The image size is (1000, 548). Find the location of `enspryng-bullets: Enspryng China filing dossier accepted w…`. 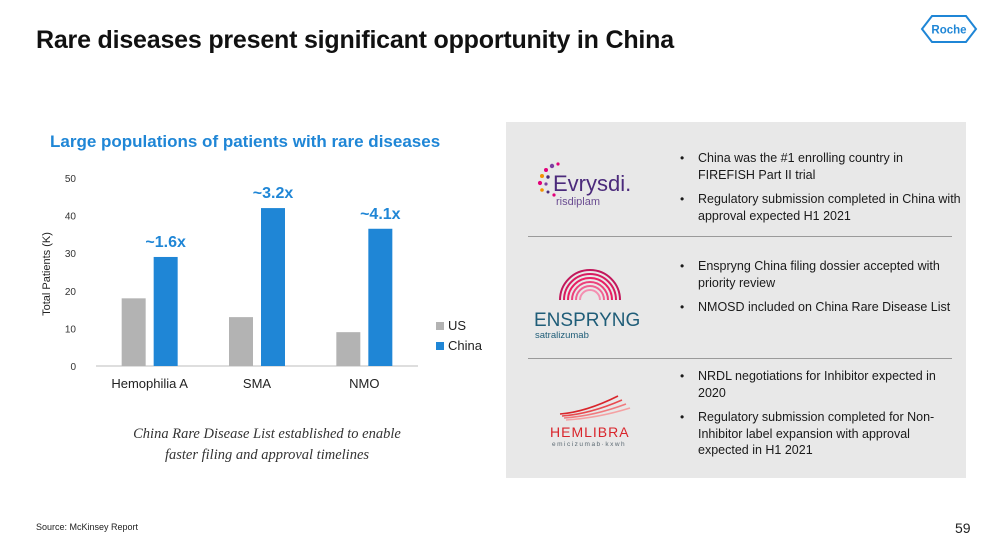

enspryng-bullets: Enspryng China filing dossier accepted w… is located at coordinates (818, 291).